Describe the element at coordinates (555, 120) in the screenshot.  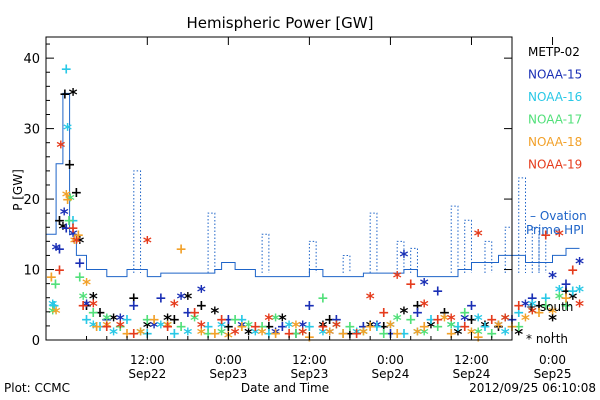
I see `legend-noaa-17: NOAA-17` at that location.